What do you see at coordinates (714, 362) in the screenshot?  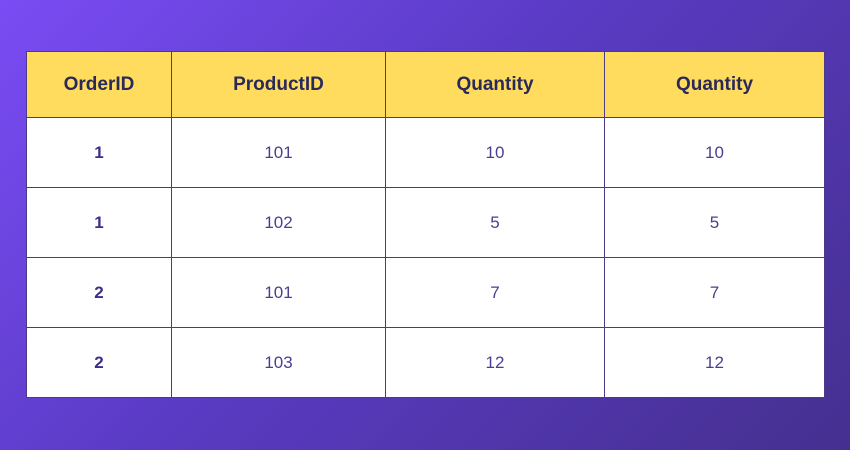 I see `quantity-cell-duplicate: 12` at bounding box center [714, 362].